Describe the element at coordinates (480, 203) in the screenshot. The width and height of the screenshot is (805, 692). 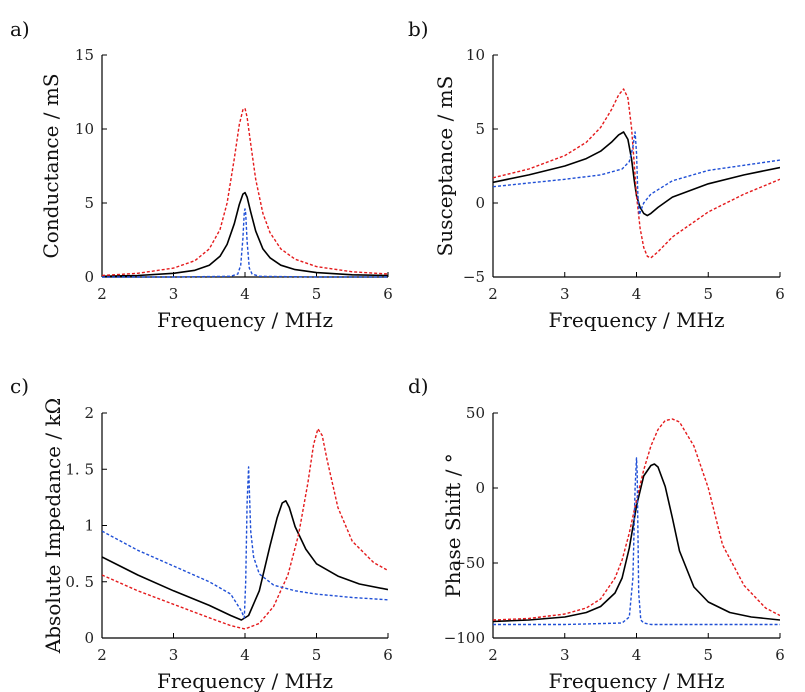
I see `y-tick-label-b: 0` at that location.